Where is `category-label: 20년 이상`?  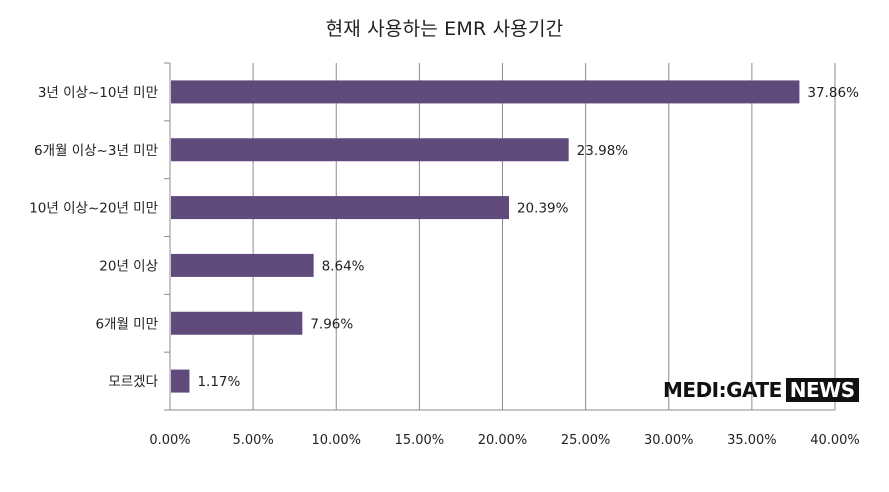 category-label: 20년 이상 is located at coordinates (128, 266).